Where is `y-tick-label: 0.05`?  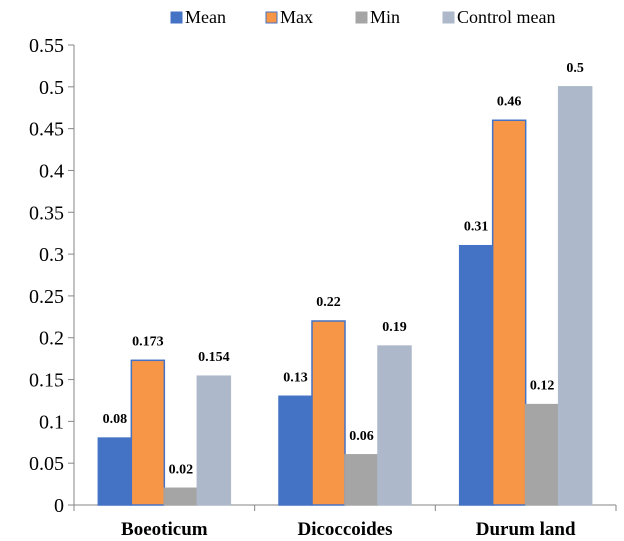
y-tick-label: 0.05 is located at coordinates (46, 464).